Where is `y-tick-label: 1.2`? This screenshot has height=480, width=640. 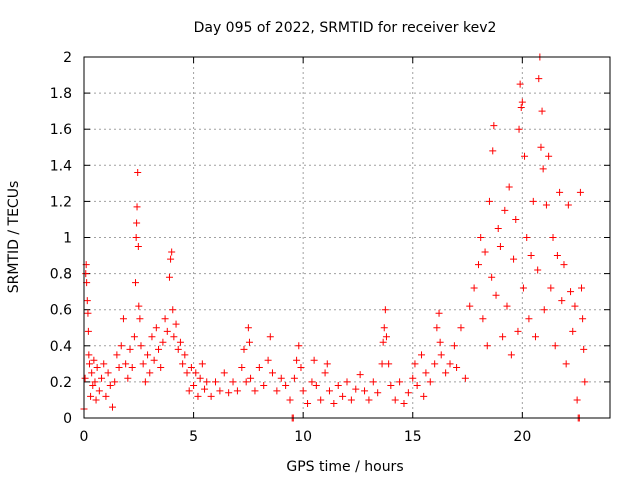
y-tick-label: 1.2 is located at coordinates (61, 202).